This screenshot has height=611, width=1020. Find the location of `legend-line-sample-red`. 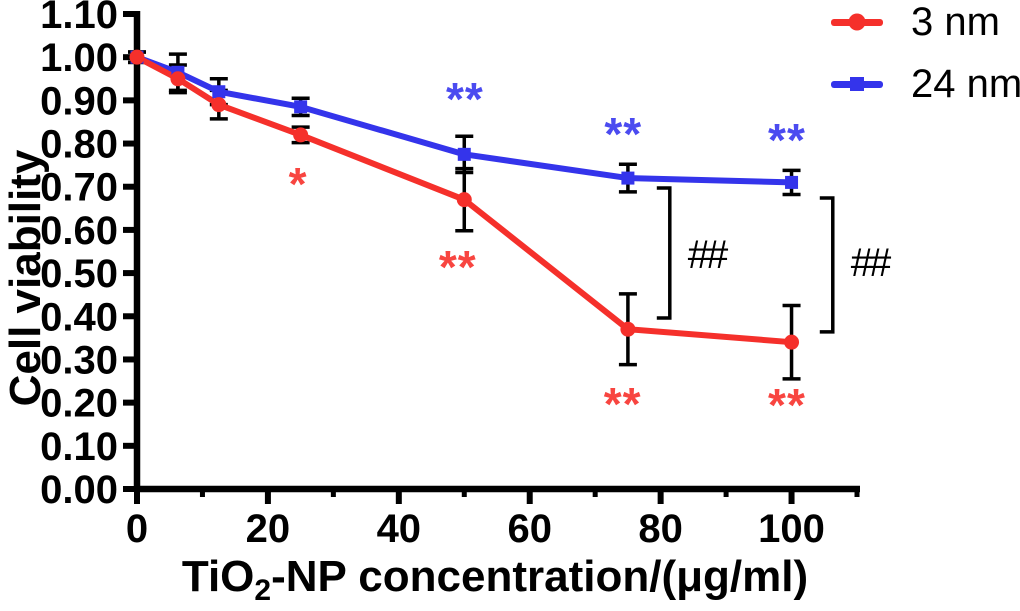

legend-line-sample-red is located at coordinates (857, 22).